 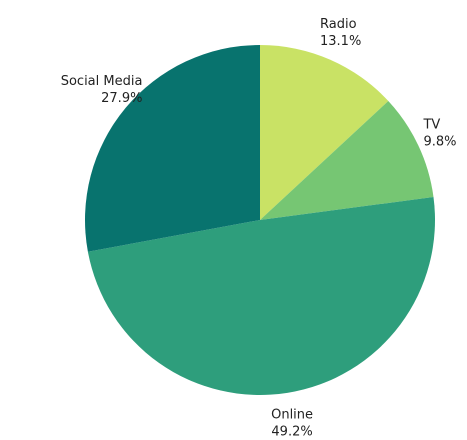 What do you see at coordinates (340, 41) in the screenshot?
I see `slice-value-radio: 13.1%` at bounding box center [340, 41].